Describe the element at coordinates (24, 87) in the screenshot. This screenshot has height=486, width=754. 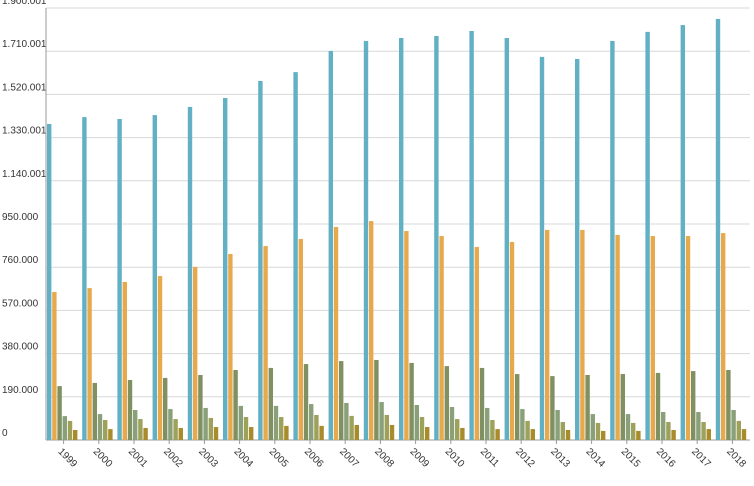
I see `y-tick-label: 1.520.001` at that location.